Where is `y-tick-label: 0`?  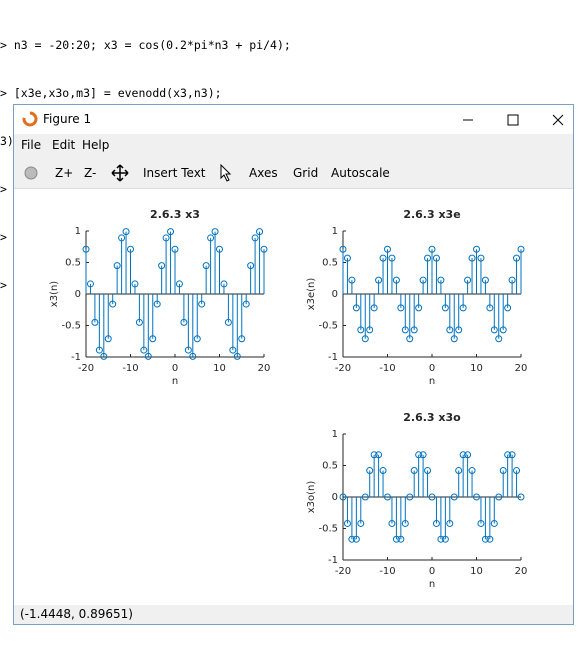 y-tick-label: 0 is located at coordinates (335, 294).